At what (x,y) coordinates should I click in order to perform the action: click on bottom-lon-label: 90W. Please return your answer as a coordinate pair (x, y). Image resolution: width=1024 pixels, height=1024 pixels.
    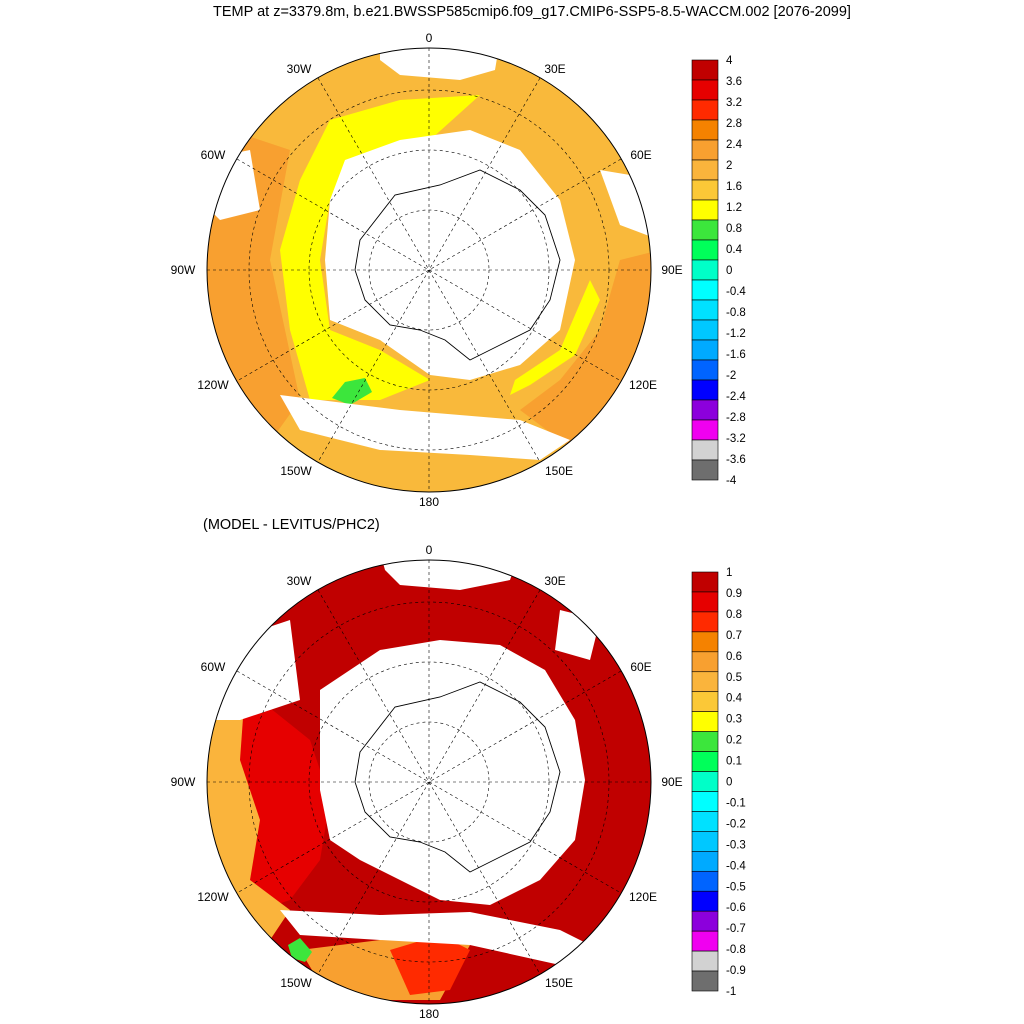
    Looking at the image, I should click on (183, 782).